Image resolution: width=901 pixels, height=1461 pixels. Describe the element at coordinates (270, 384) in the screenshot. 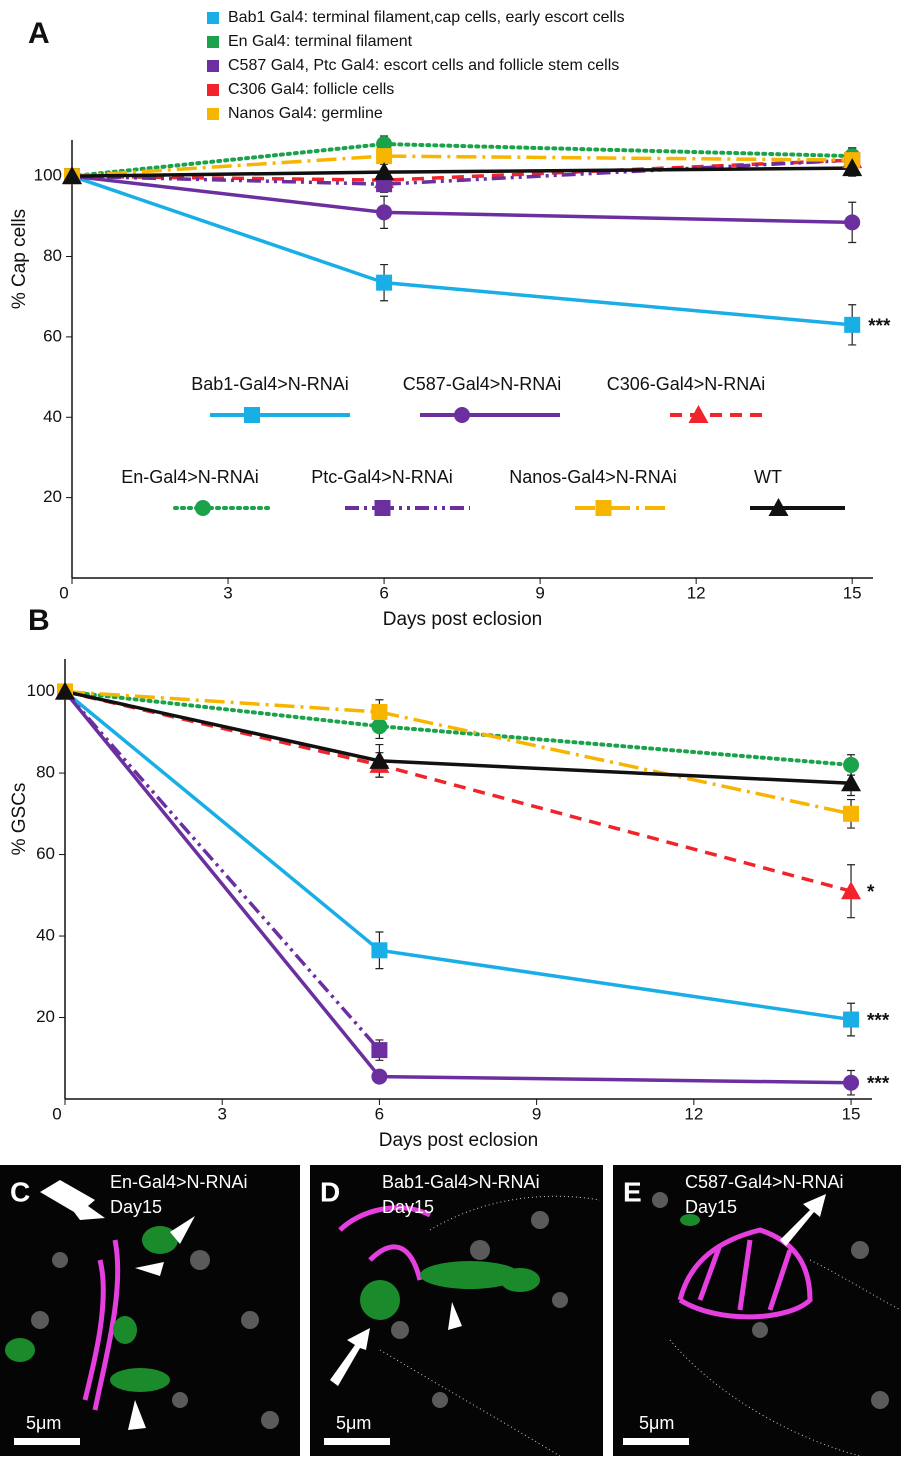

I see `legend-label: Bab1-Gal4>N-RNAi` at that location.